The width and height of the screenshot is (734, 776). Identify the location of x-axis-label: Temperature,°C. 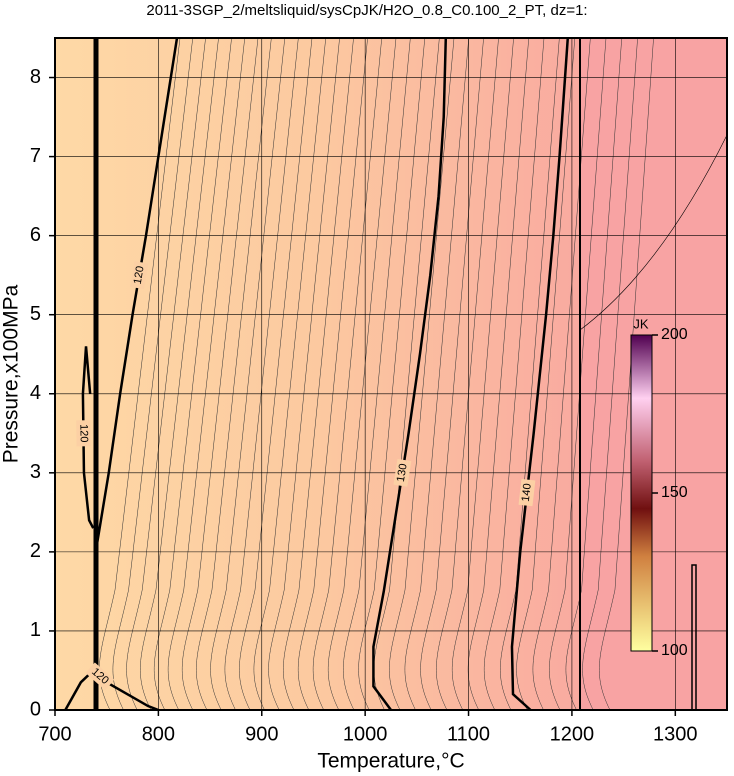
(390, 761).